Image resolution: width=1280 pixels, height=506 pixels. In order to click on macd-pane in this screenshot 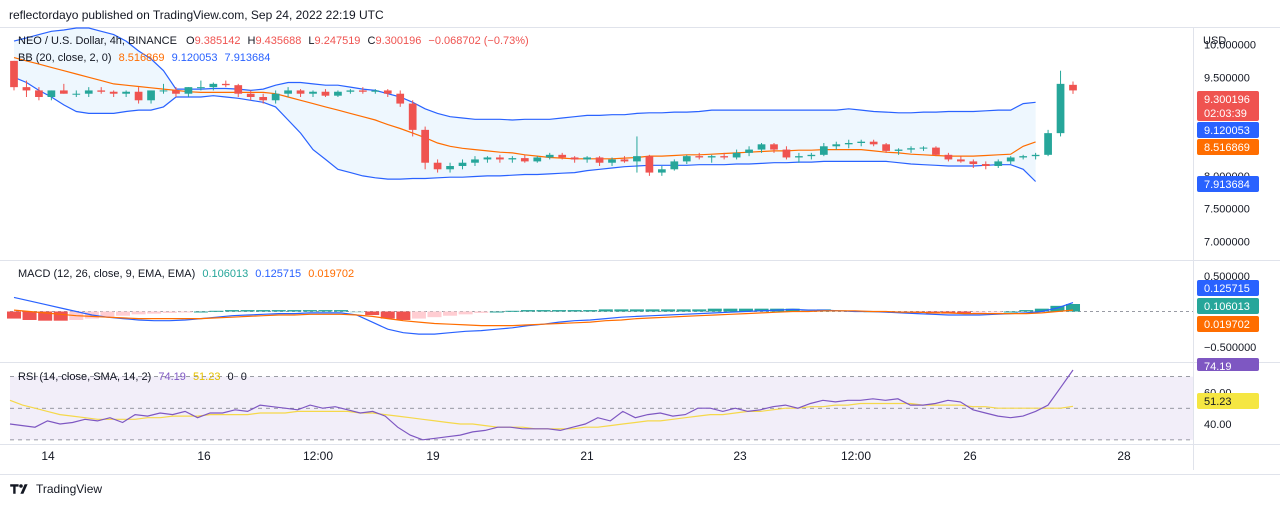, I will do `click(599, 315)`.